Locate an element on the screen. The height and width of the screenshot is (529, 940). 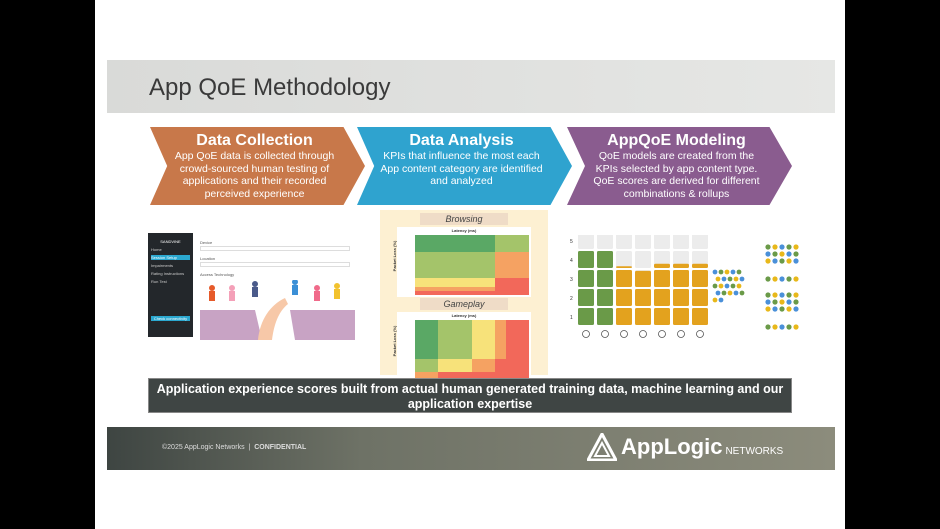
app-menu-item: Run Test is located at coordinates (159, 281).